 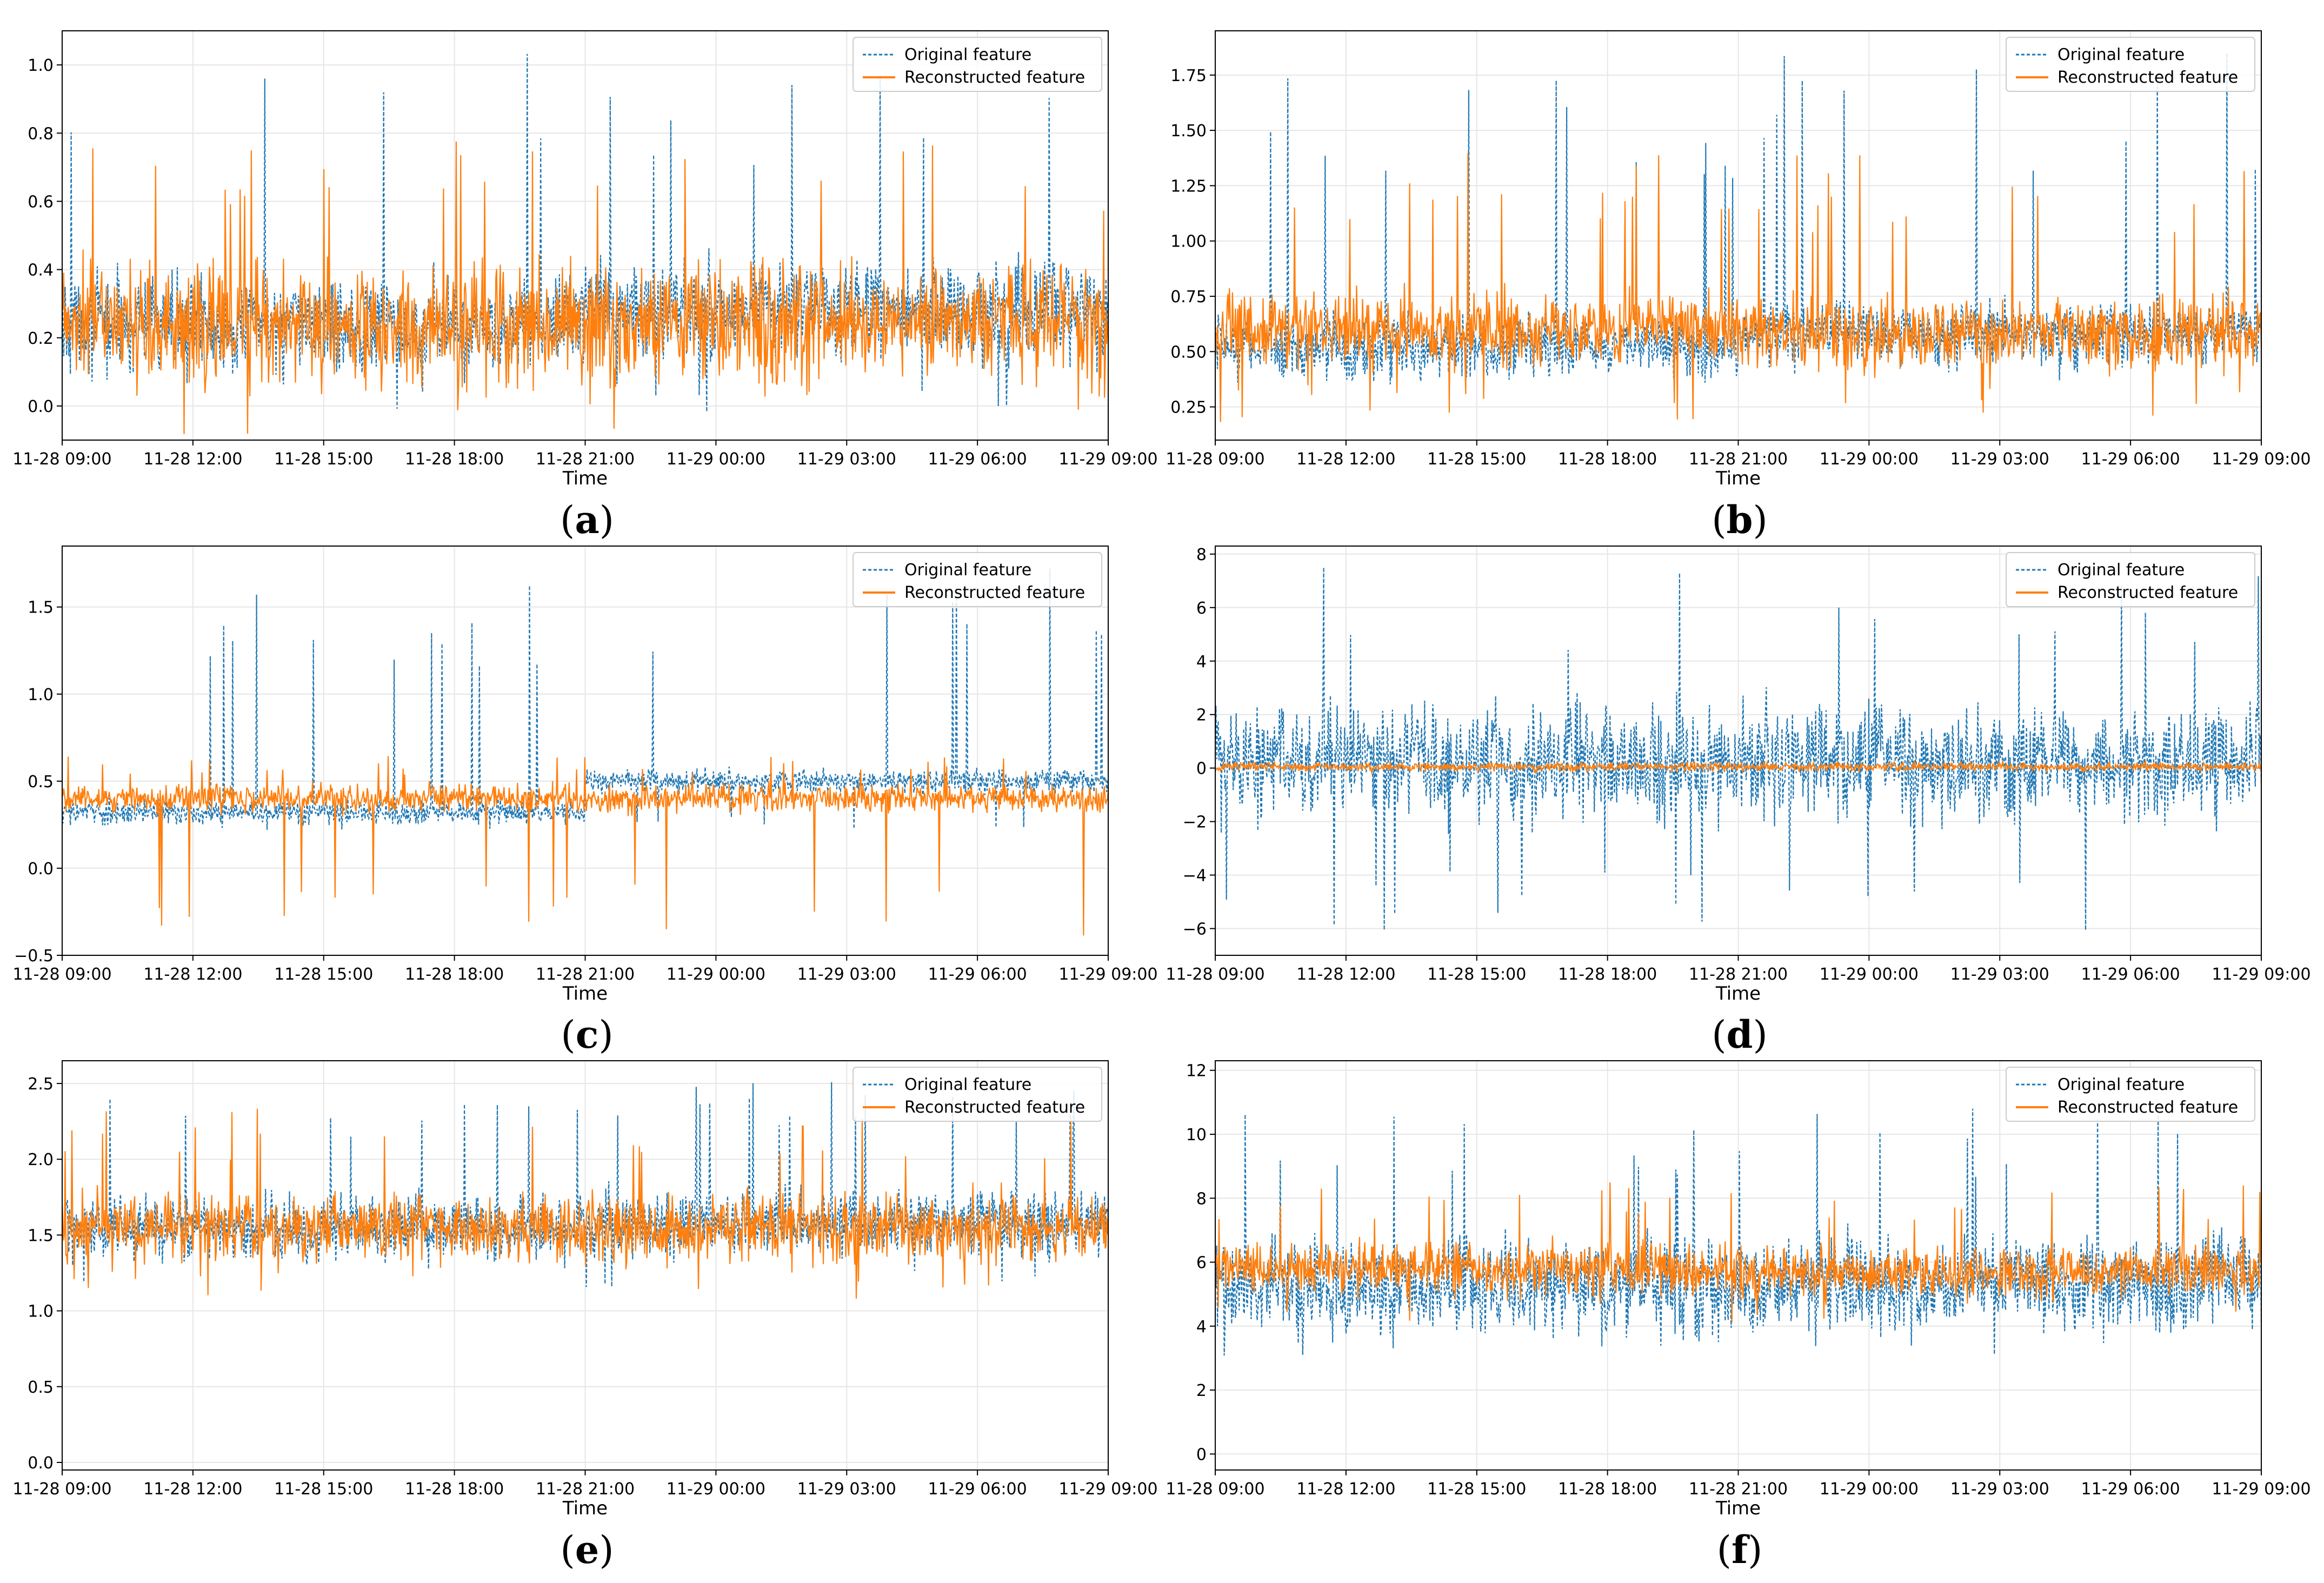 What do you see at coordinates (34, 956) in the screenshot?
I see `y-tick-label: −0.5` at bounding box center [34, 956].